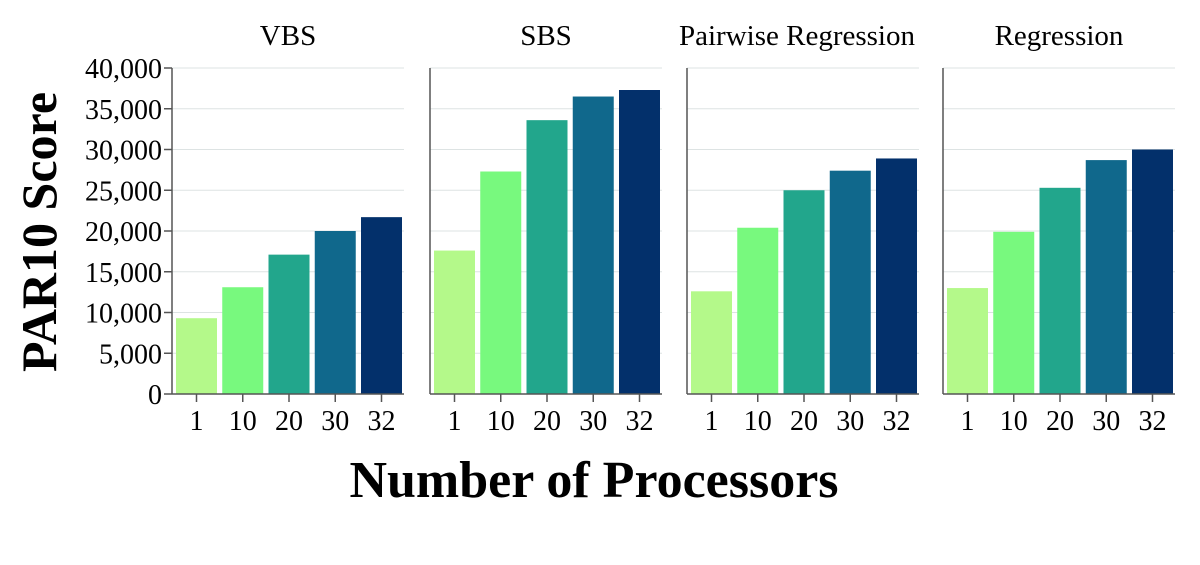 The width and height of the screenshot is (1200, 565). I want to click on y-tick-label: 15,000, so click(123, 273).